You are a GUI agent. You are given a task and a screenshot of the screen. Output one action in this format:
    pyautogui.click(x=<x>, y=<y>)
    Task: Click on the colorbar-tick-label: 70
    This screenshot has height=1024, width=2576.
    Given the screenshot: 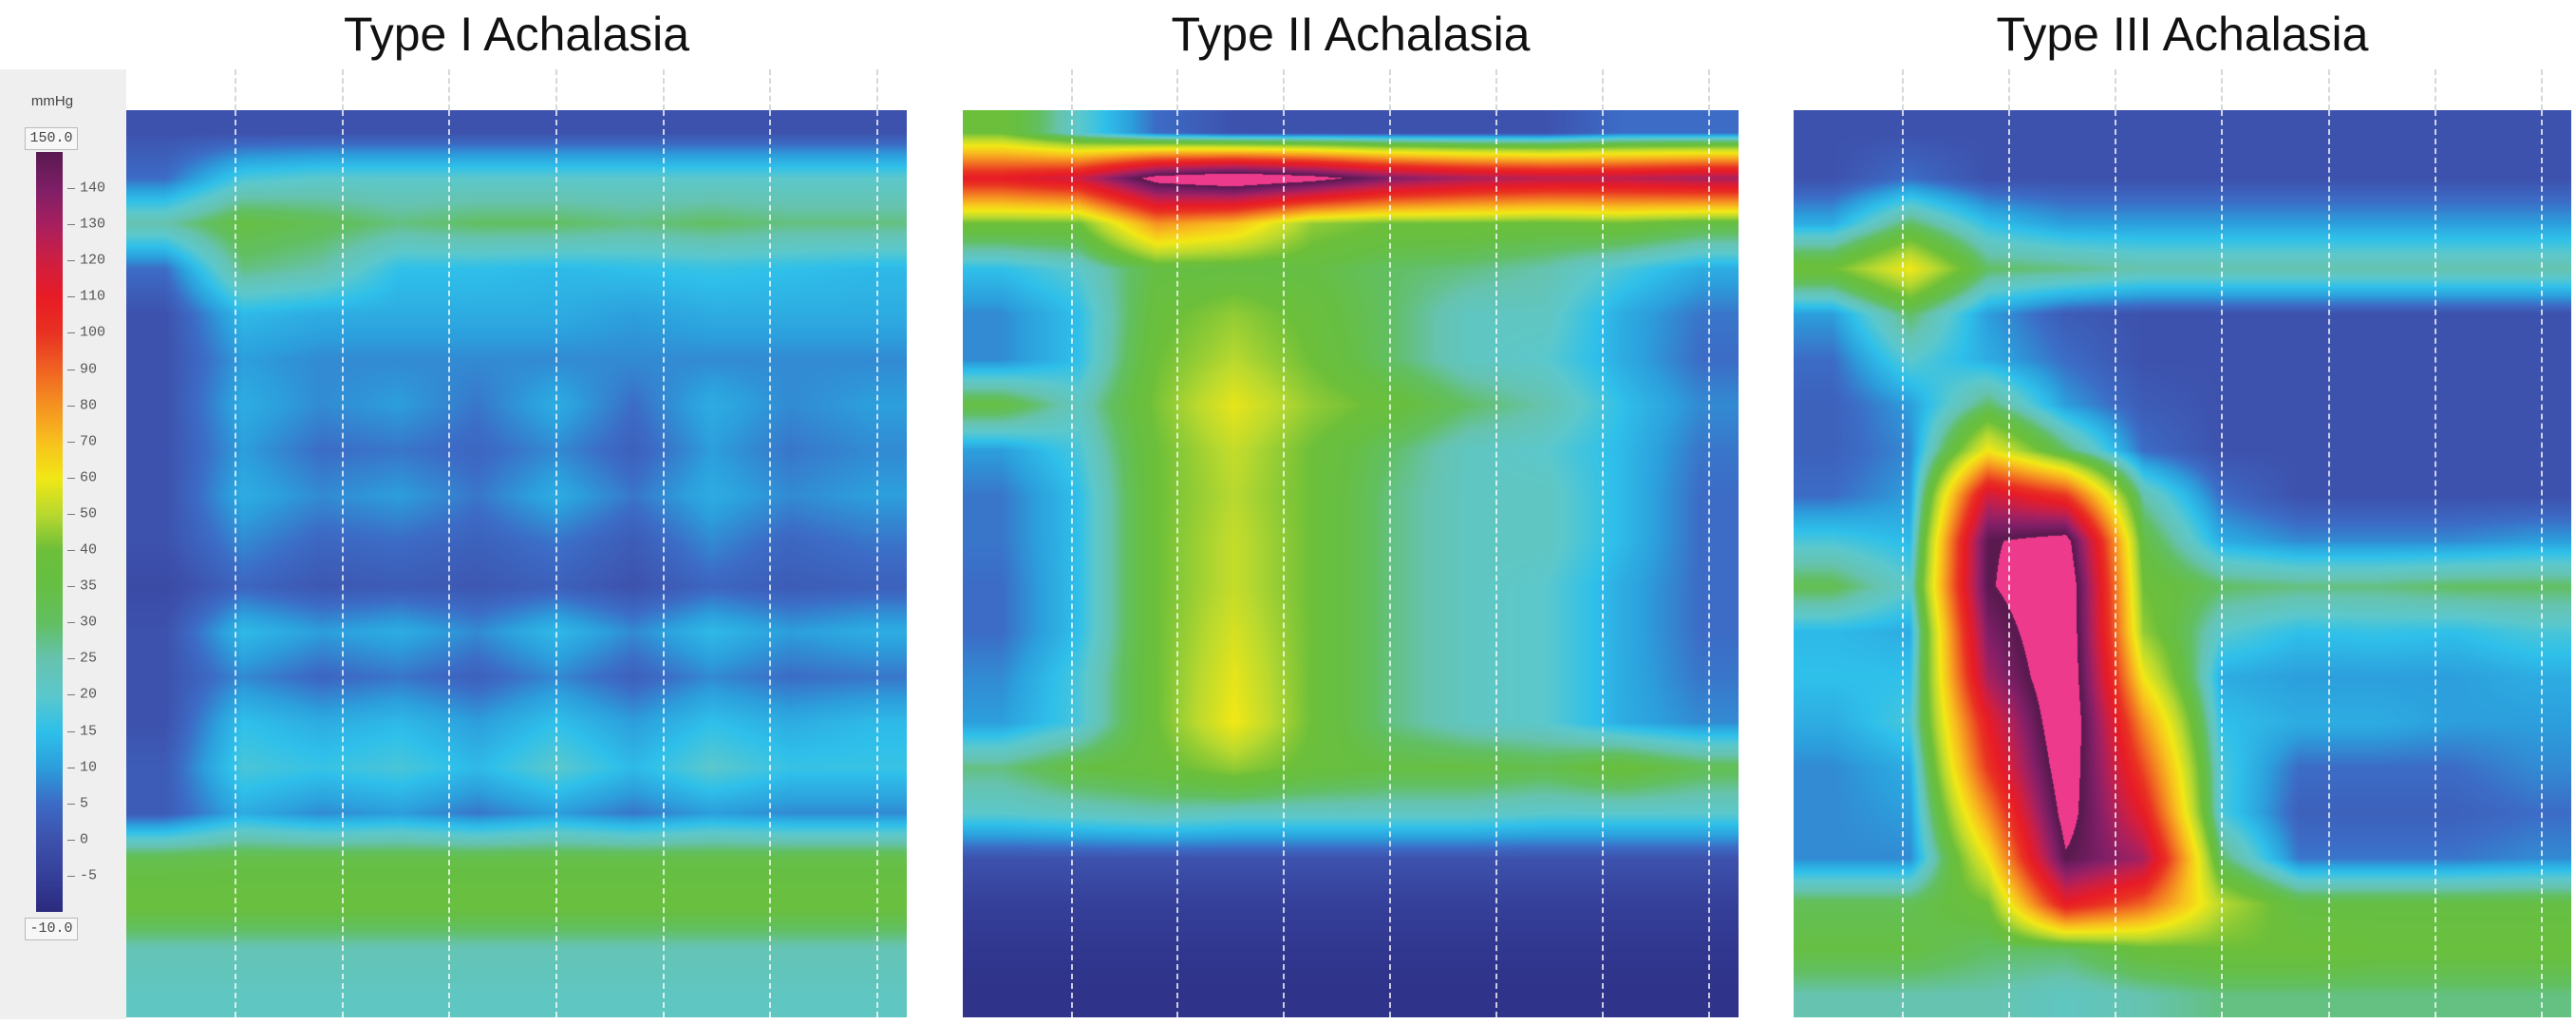 What is the action you would take?
    pyautogui.click(x=89, y=441)
    